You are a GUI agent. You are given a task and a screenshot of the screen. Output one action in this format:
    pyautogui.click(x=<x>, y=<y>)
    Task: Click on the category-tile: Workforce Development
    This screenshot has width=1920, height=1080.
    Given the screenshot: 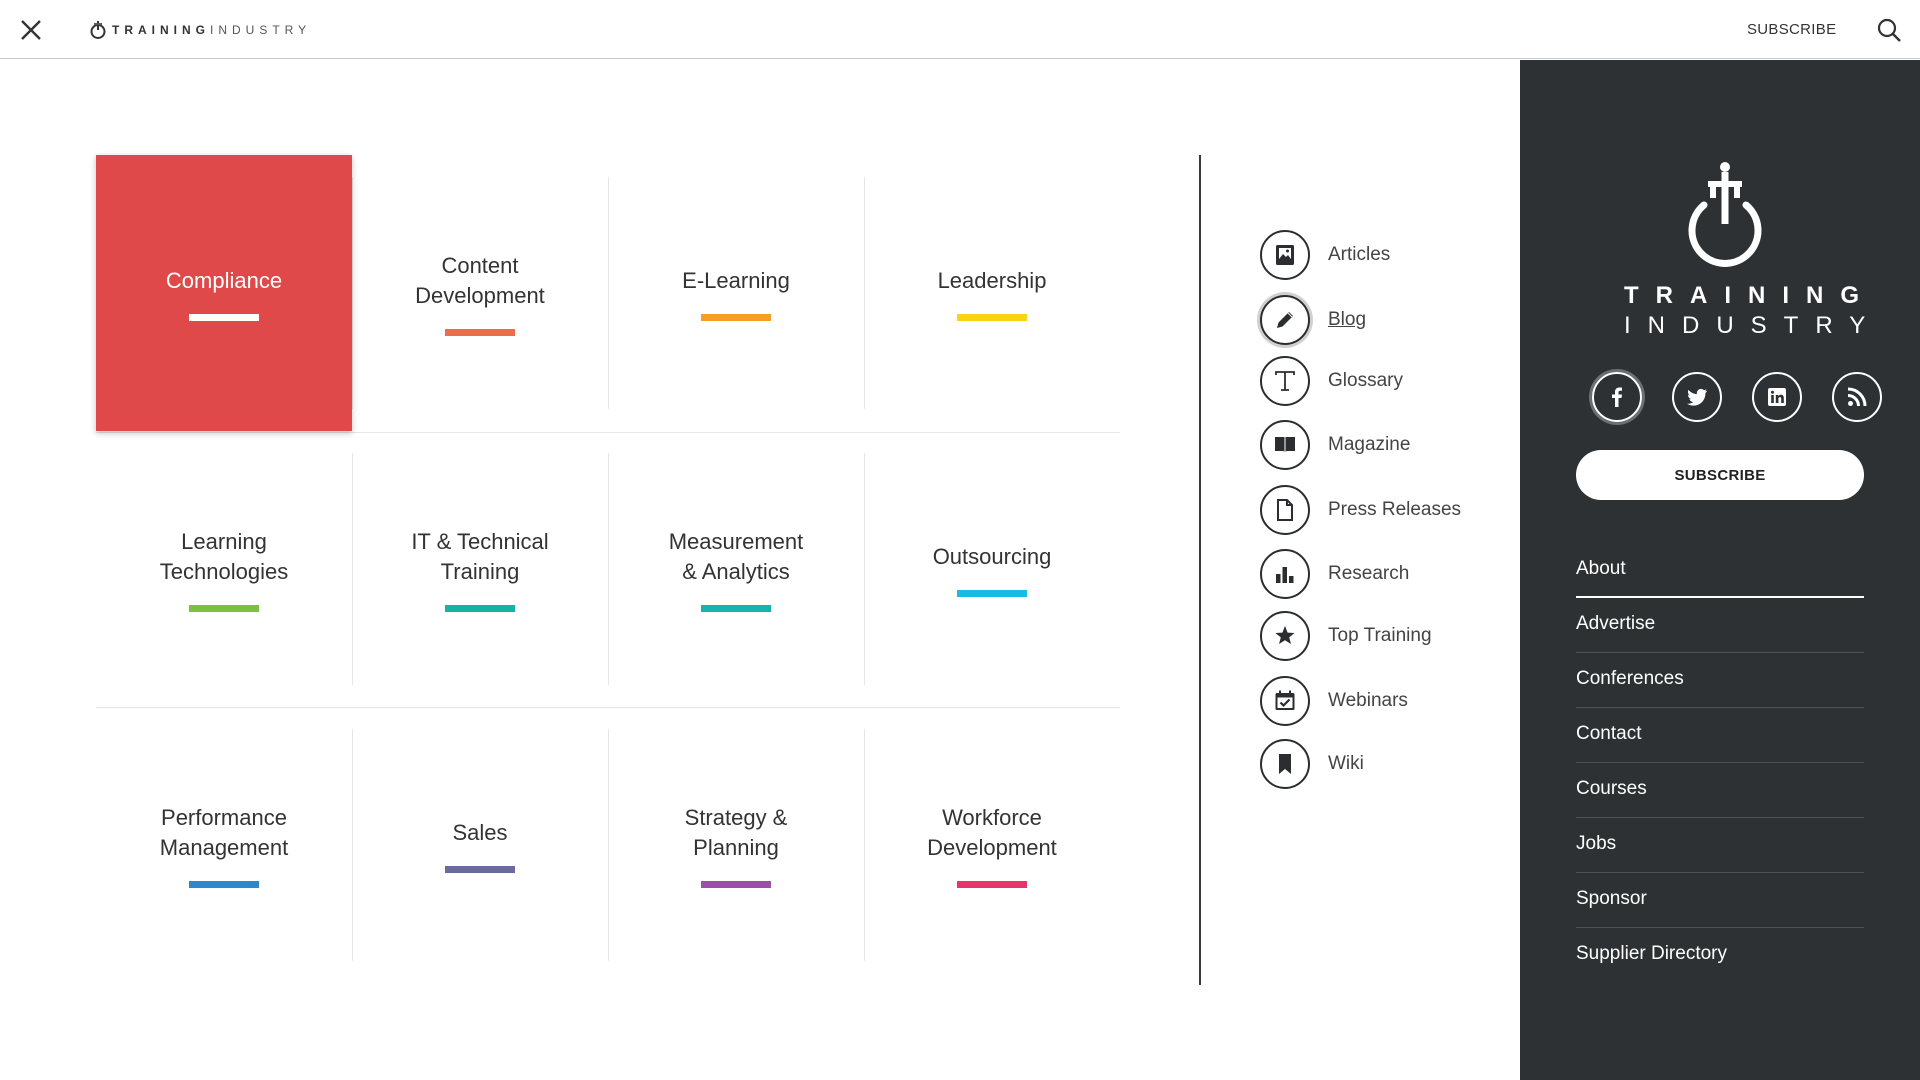 What is the action you would take?
    pyautogui.click(x=992, y=845)
    